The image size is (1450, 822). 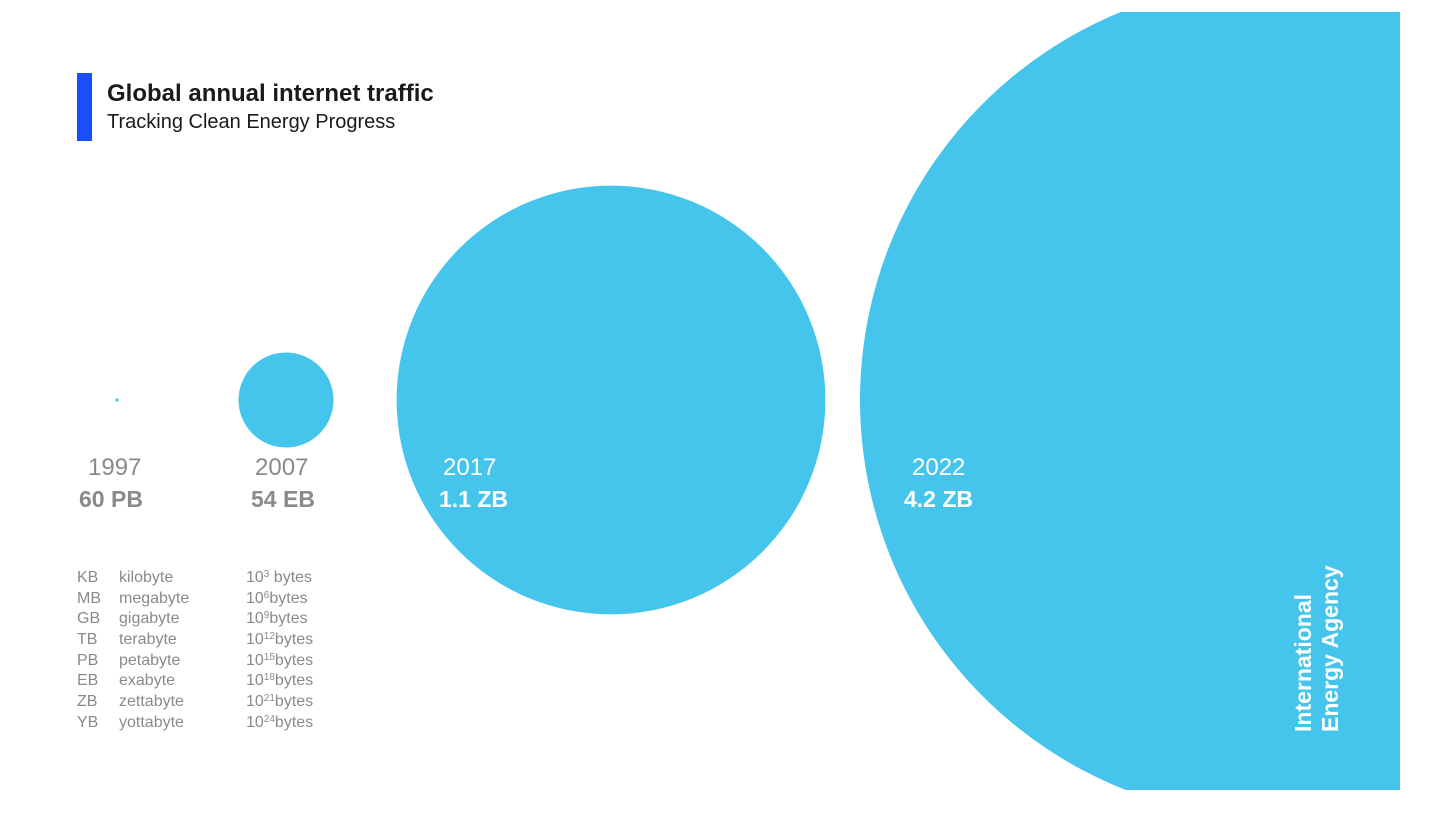 I want to click on unit-name: yottabyte, so click(x=151, y=722).